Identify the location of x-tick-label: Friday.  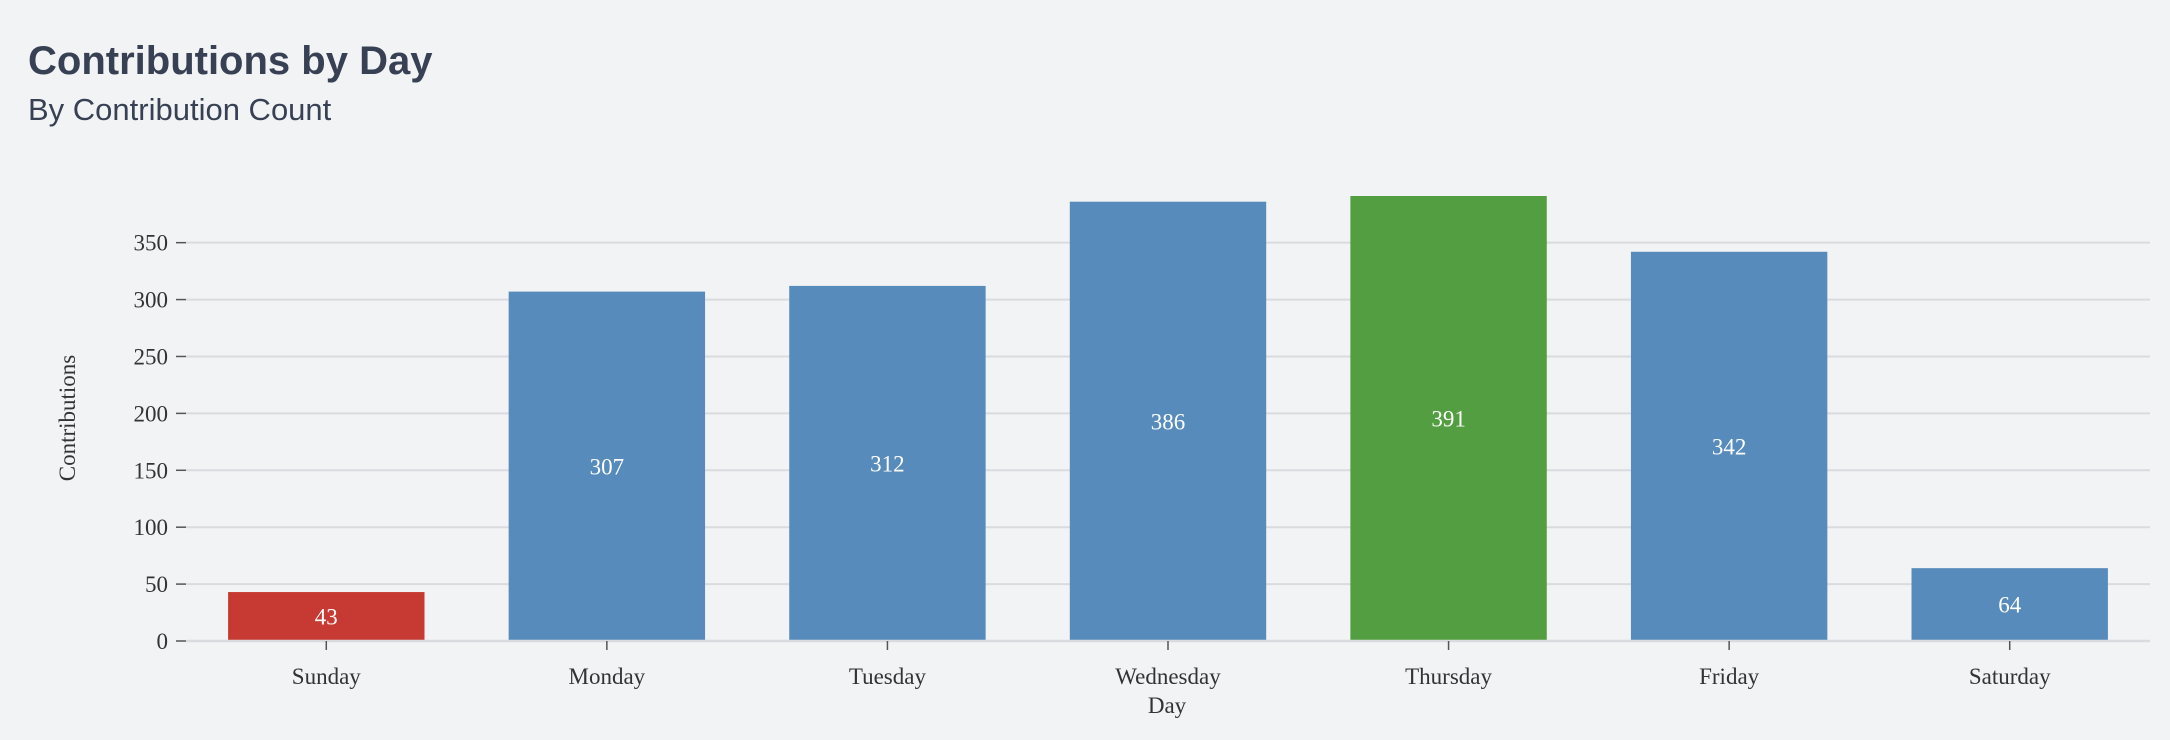
(1729, 676).